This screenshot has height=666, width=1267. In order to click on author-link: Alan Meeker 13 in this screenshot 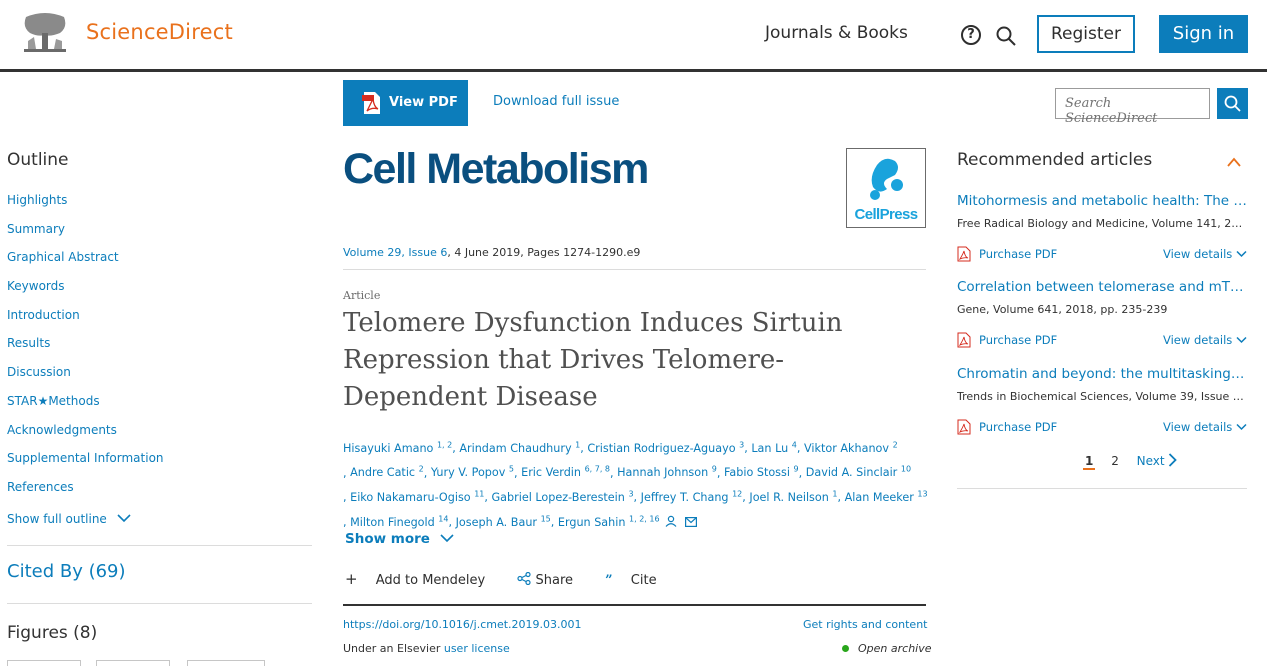, I will do `click(886, 497)`.